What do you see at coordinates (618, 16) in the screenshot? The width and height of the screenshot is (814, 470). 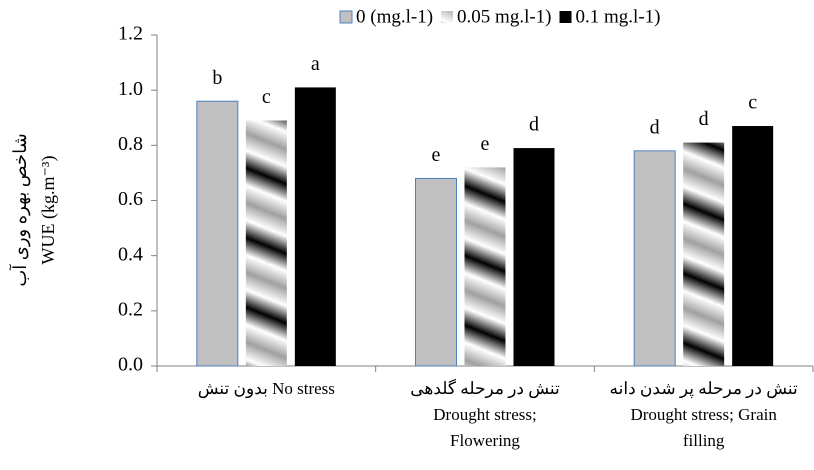 I see `legend-label: 0.1 mg.l-1)` at bounding box center [618, 16].